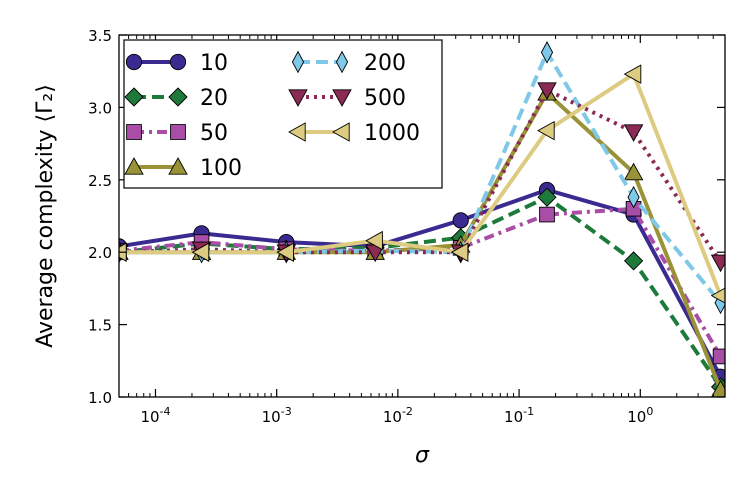 Image resolution: width=747 pixels, height=498 pixels. What do you see at coordinates (100, 398) in the screenshot?
I see `y-tick-label: 1.0` at bounding box center [100, 398].